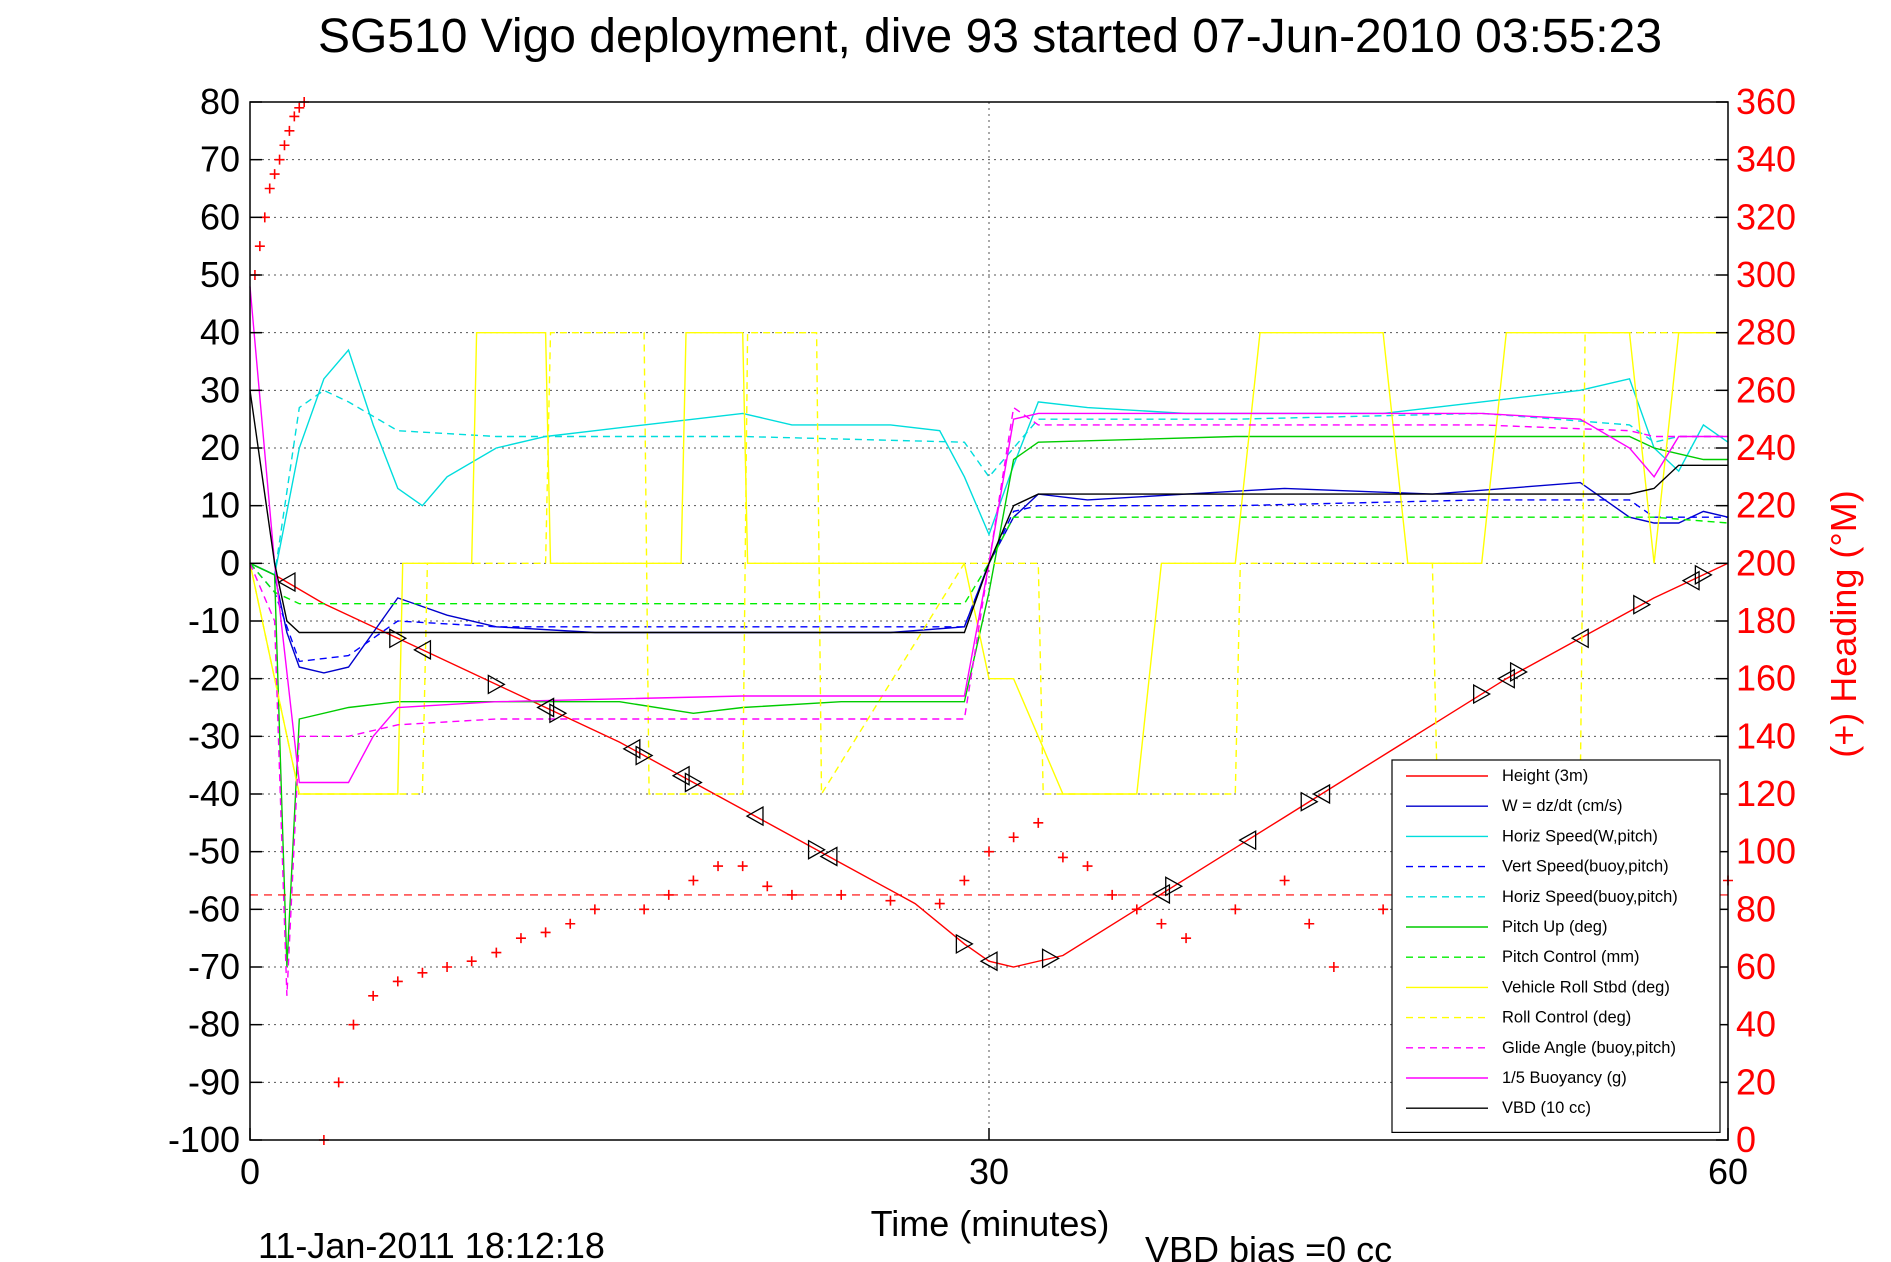 The image size is (1891, 1262). Describe the element at coordinates (214, 678) in the screenshot. I see `y-tick-label: -20` at that location.